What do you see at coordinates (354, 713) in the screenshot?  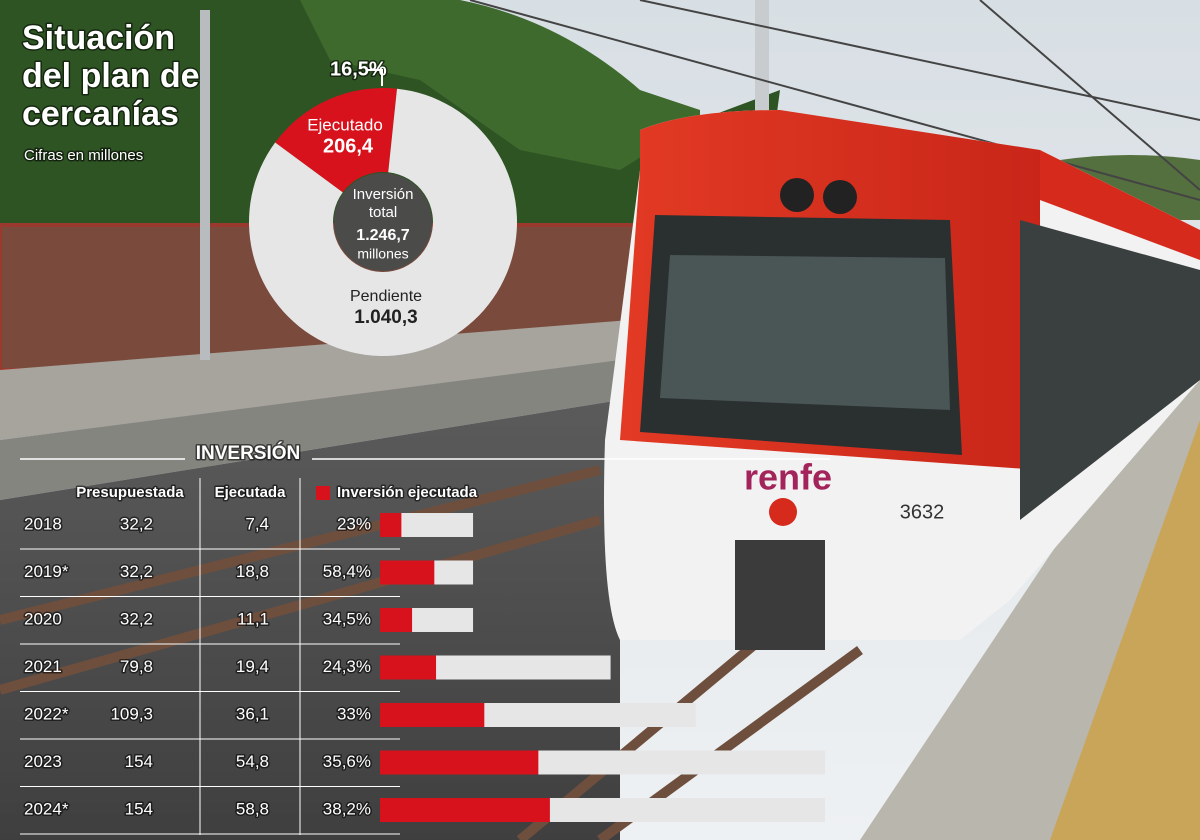 I see `percent-value: 33%` at bounding box center [354, 713].